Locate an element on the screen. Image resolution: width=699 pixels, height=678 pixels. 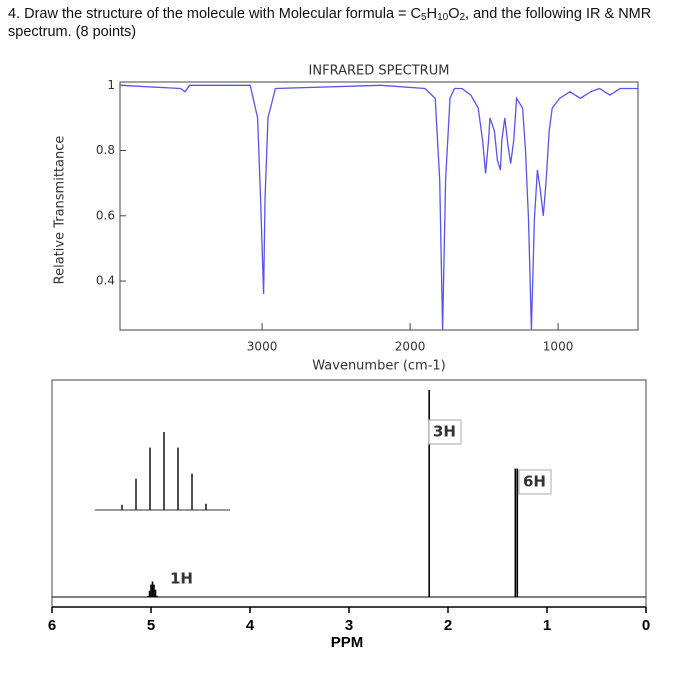
x-tick-label: 0 is located at coordinates (646, 625).